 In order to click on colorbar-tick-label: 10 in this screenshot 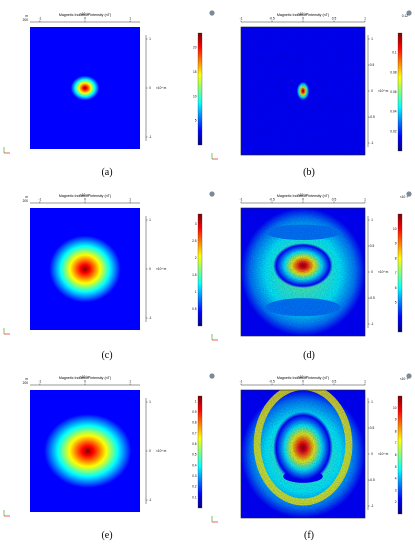, I will do `click(395, 229)`.